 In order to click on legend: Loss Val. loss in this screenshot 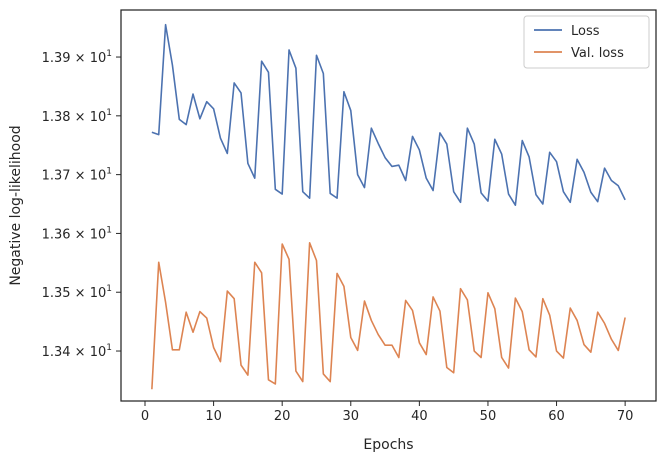, I will do `click(586, 42)`.